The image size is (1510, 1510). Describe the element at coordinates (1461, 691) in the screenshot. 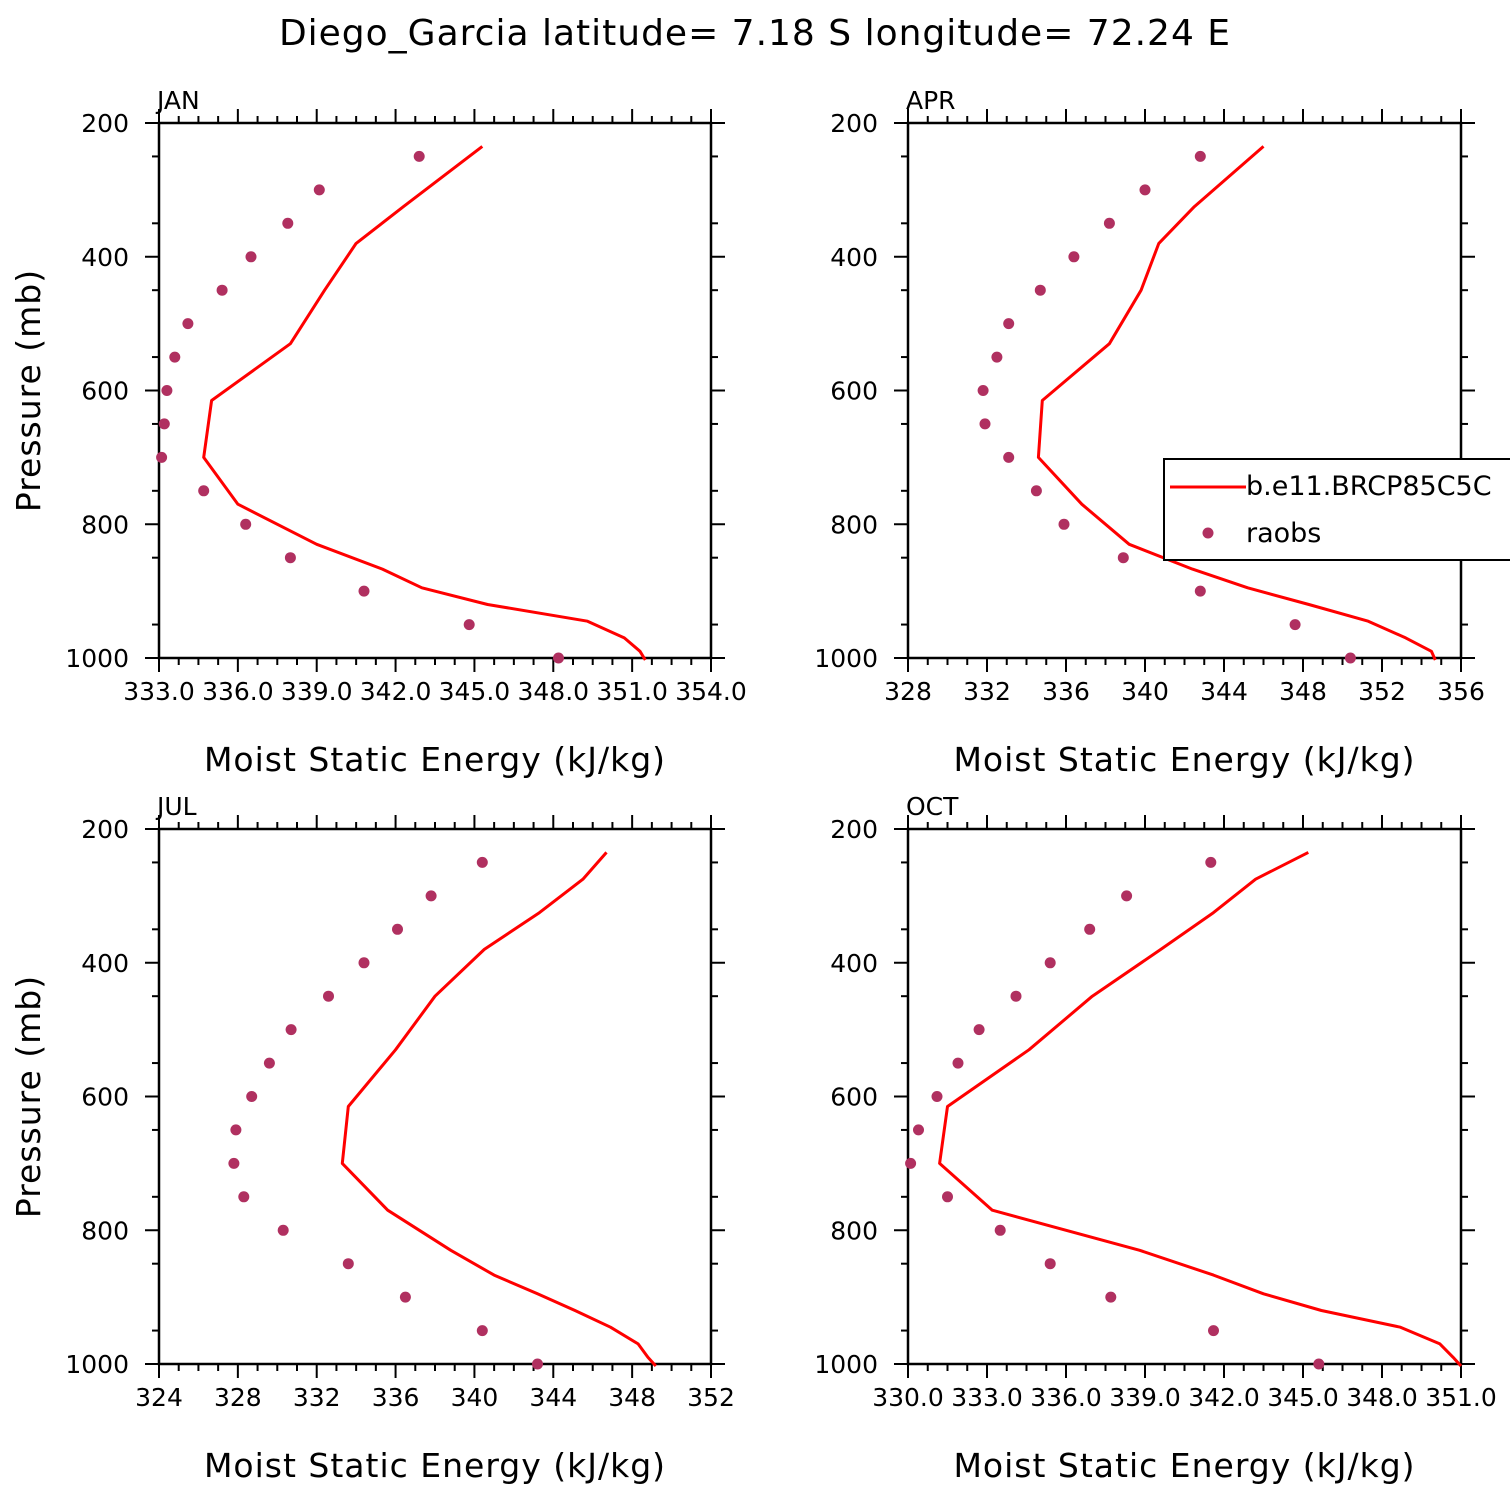

I see `x-tick-label: 356` at that location.